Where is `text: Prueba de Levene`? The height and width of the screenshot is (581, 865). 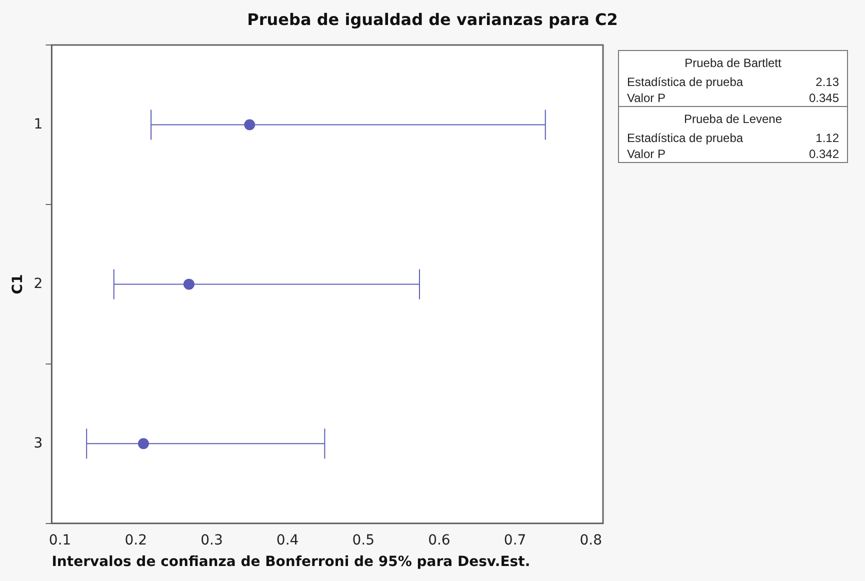
text: Prueba de Levene is located at coordinates (733, 118).